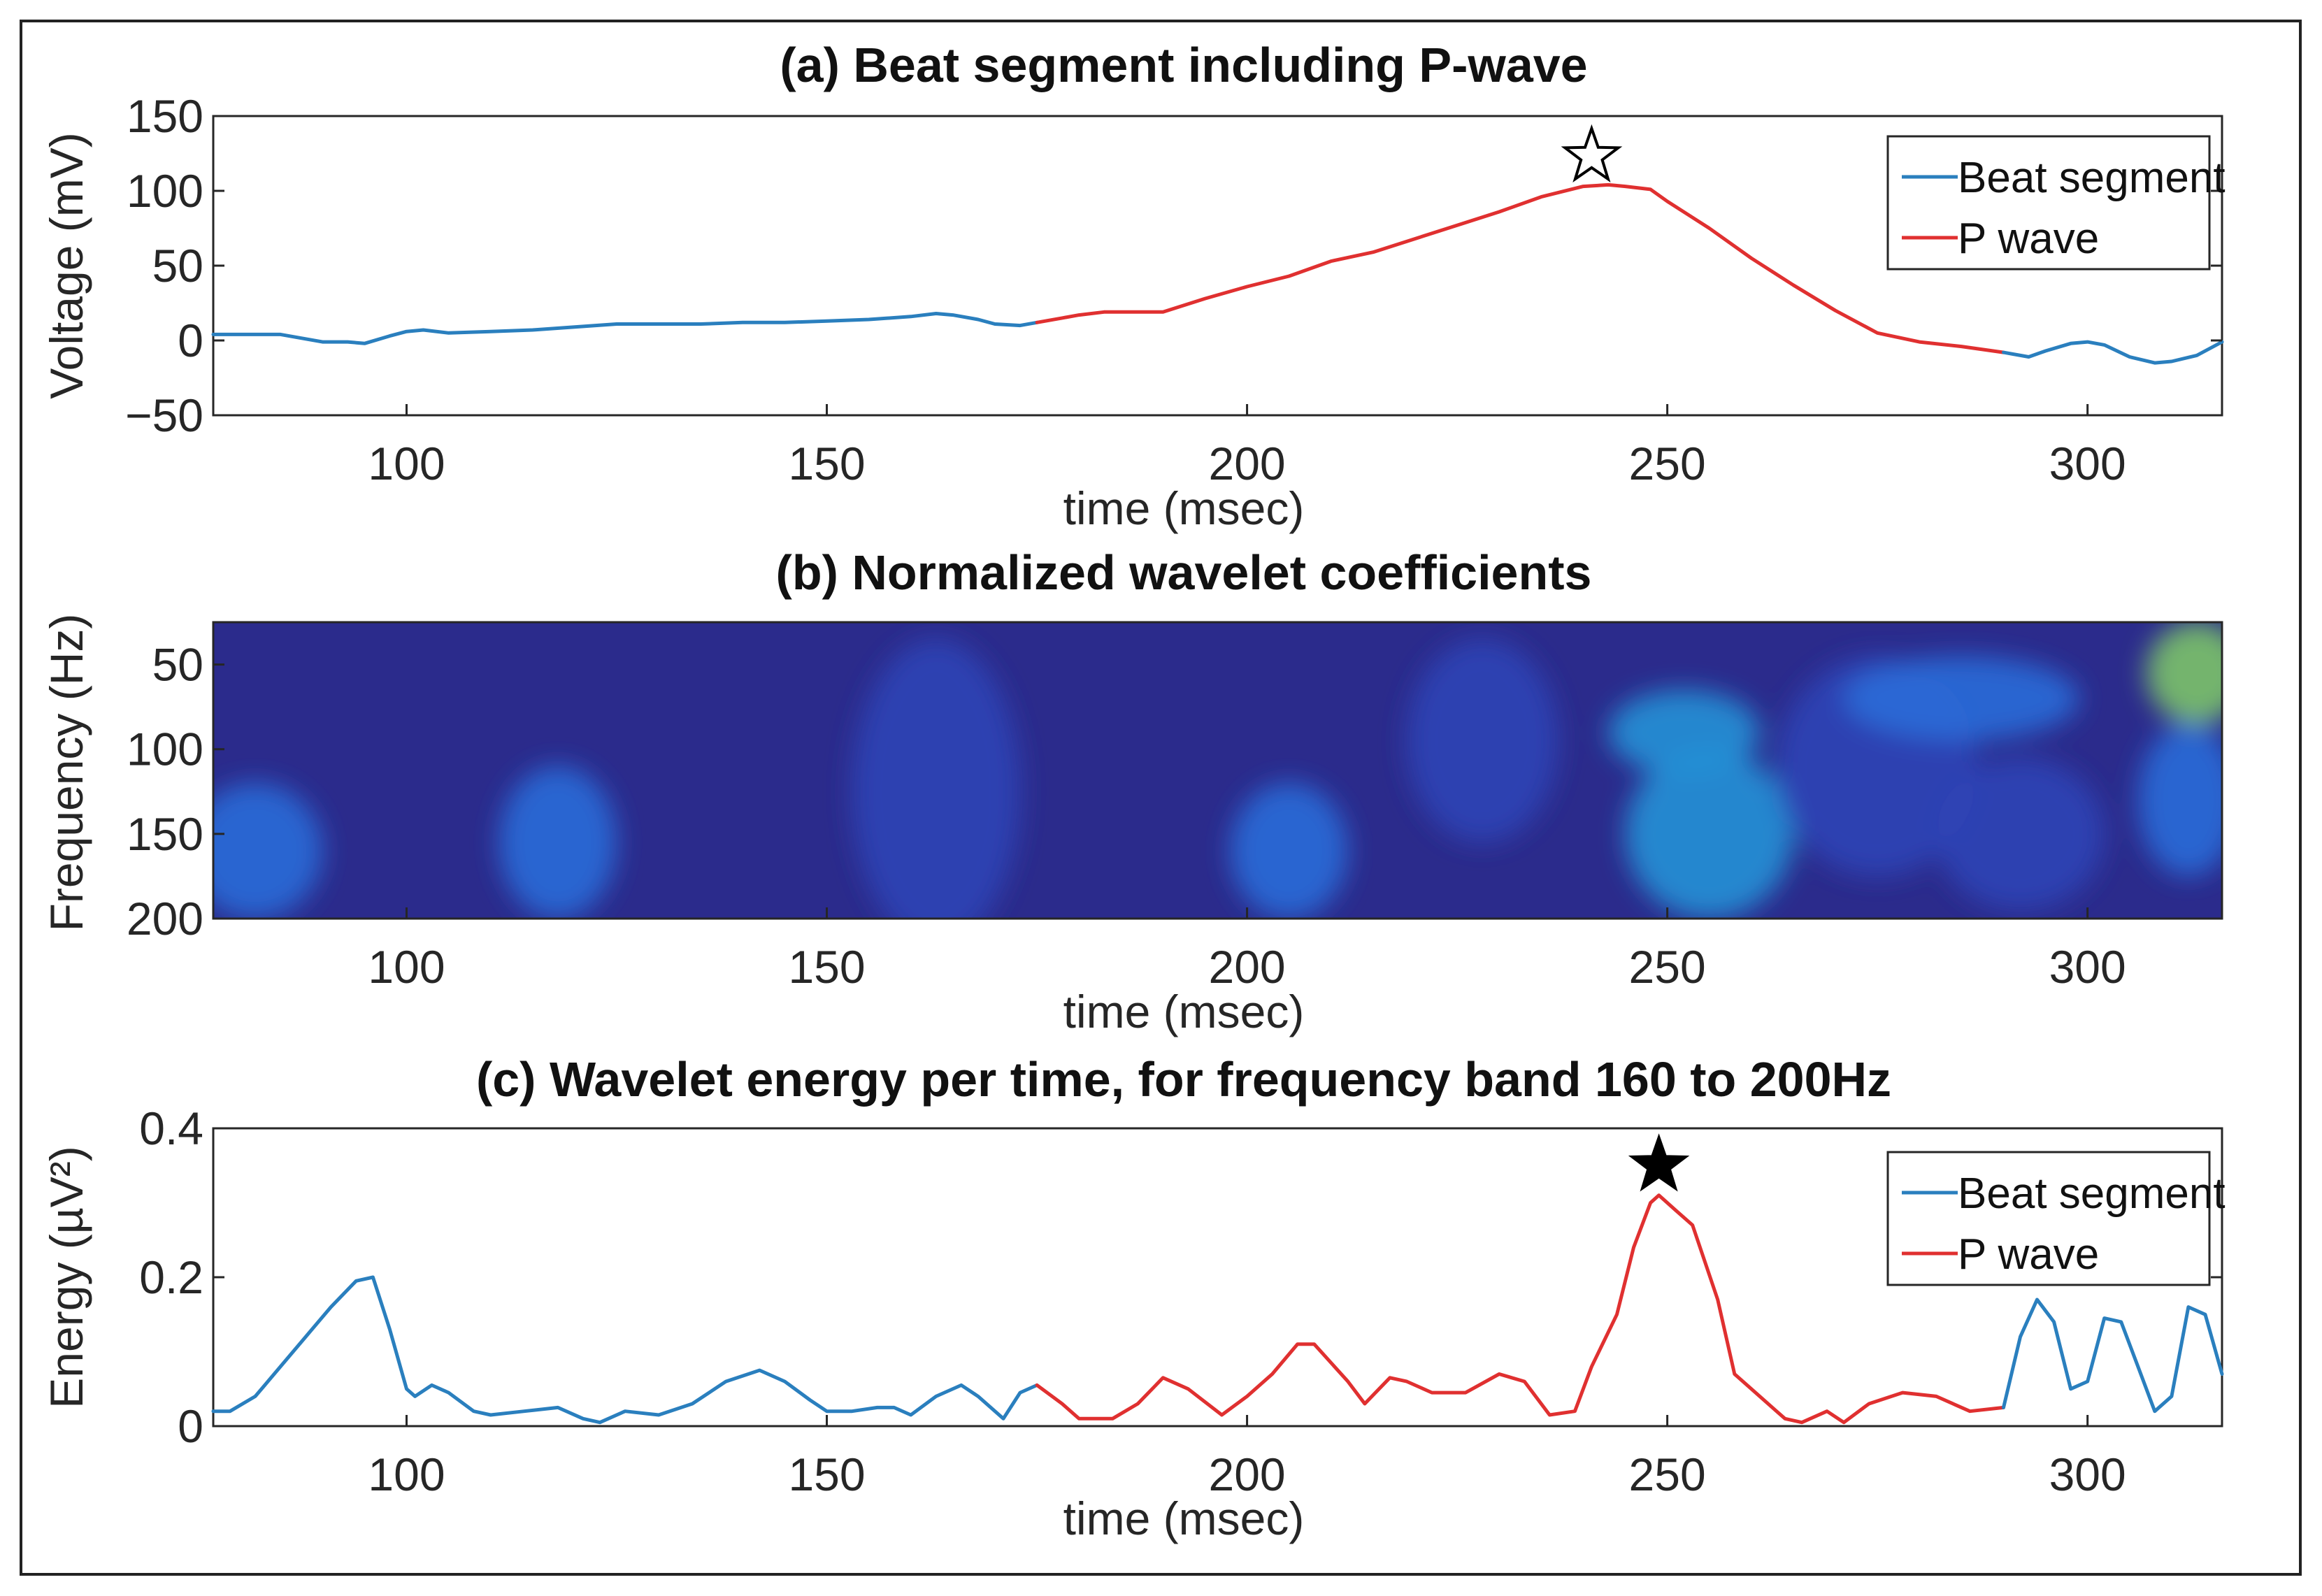 The width and height of the screenshot is (2322, 1596). I want to click on panel-c-legend-pwave-label: P wave, so click(2029, 1254).